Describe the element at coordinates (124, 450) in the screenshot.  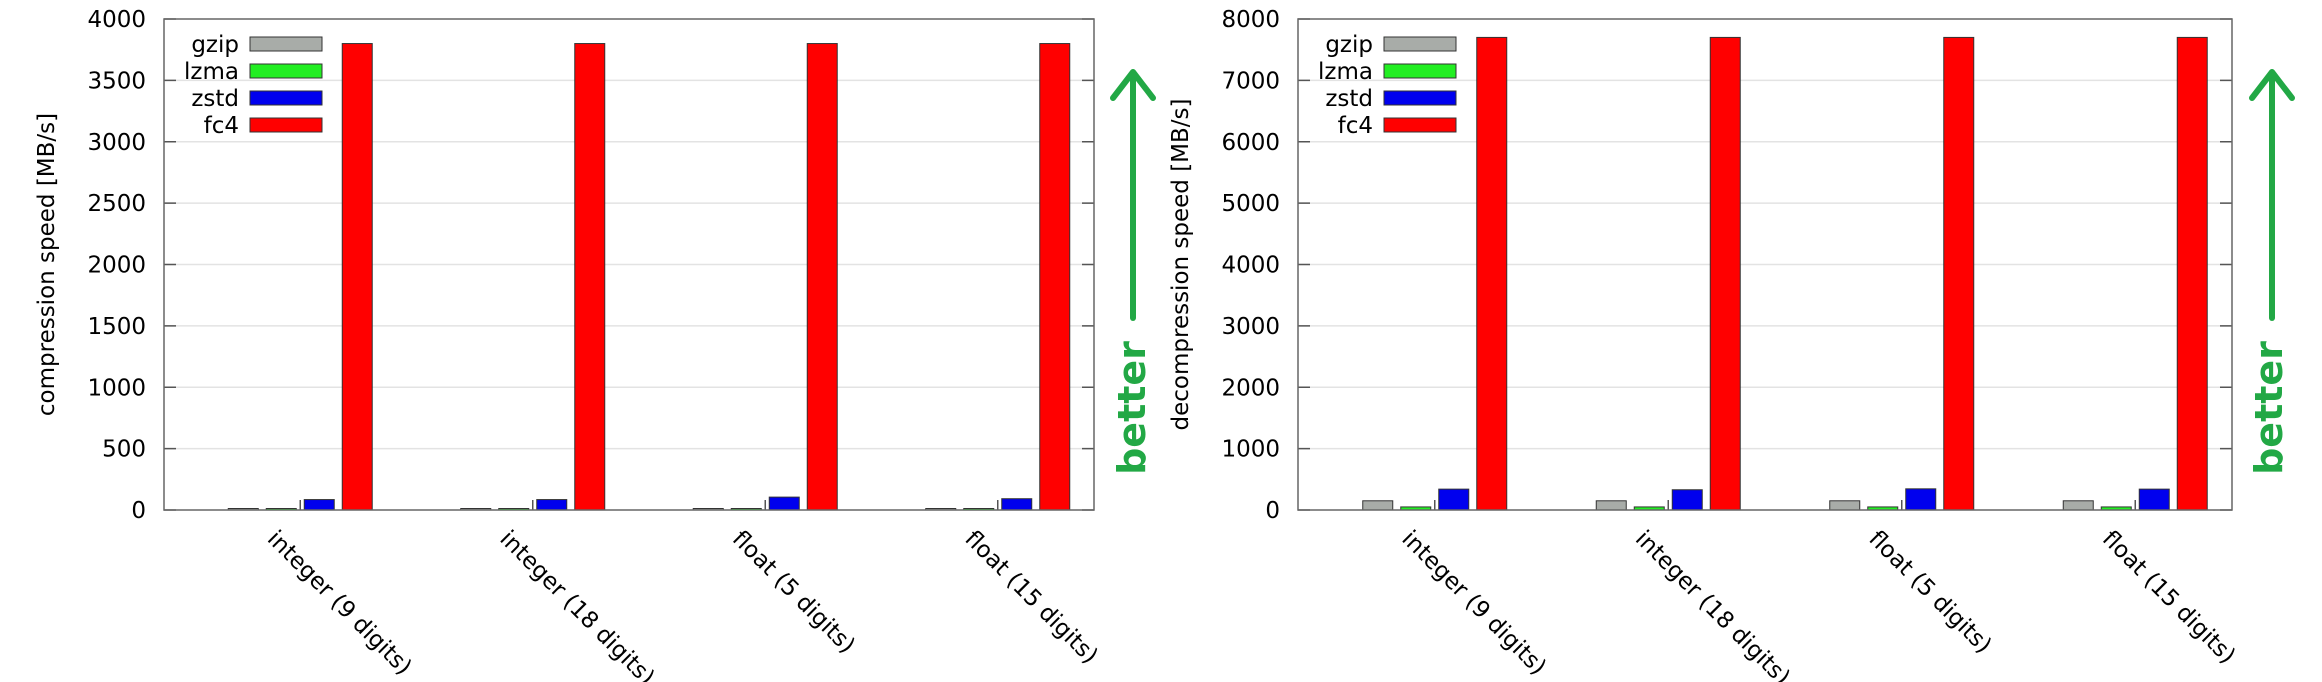
I see `y-tick-label: 500` at that location.